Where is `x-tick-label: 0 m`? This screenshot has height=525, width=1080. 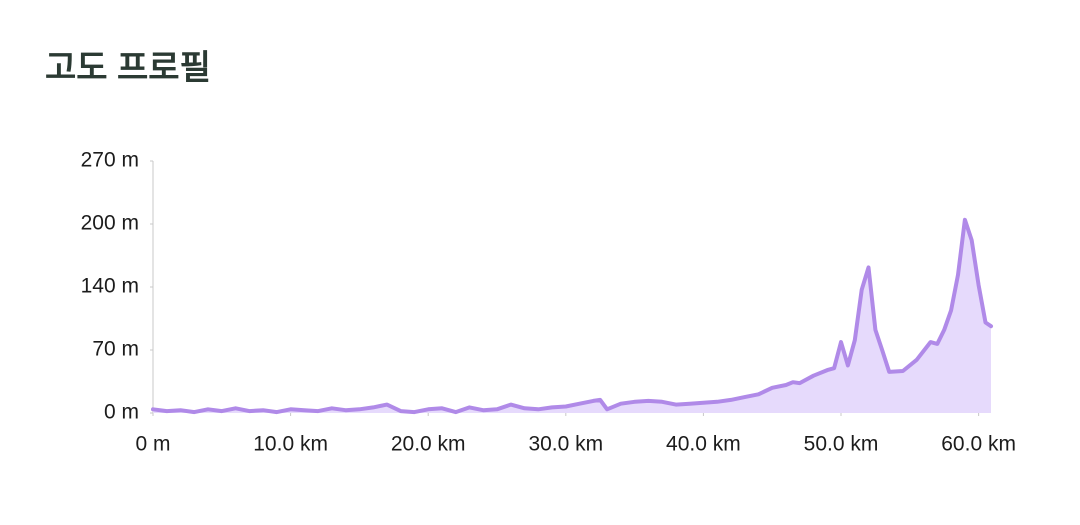
x-tick-label: 0 m is located at coordinates (152, 444).